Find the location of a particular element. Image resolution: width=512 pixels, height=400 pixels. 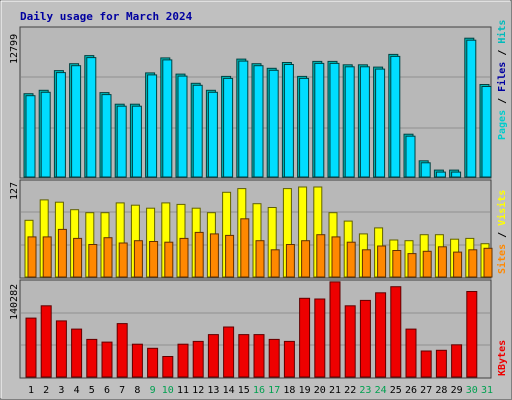

x-tick-label: 2 is located at coordinates (46, 390).